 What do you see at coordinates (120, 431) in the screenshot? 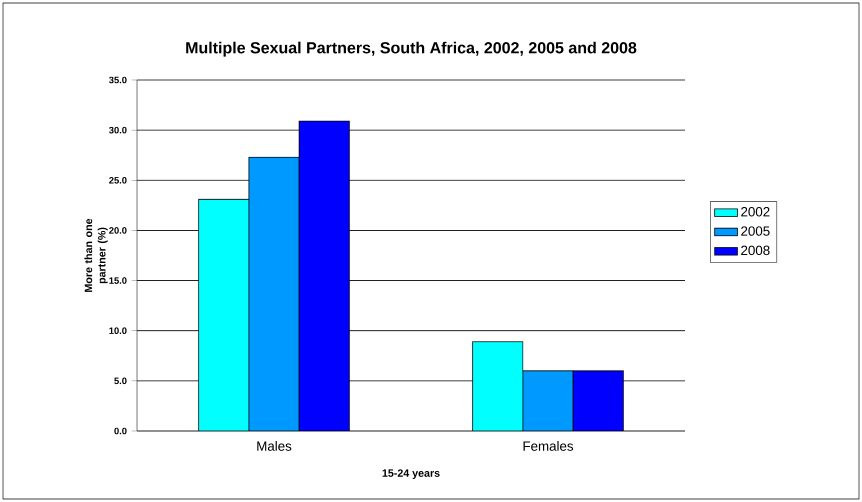
I see `y-tick-label: 0.0` at bounding box center [120, 431].